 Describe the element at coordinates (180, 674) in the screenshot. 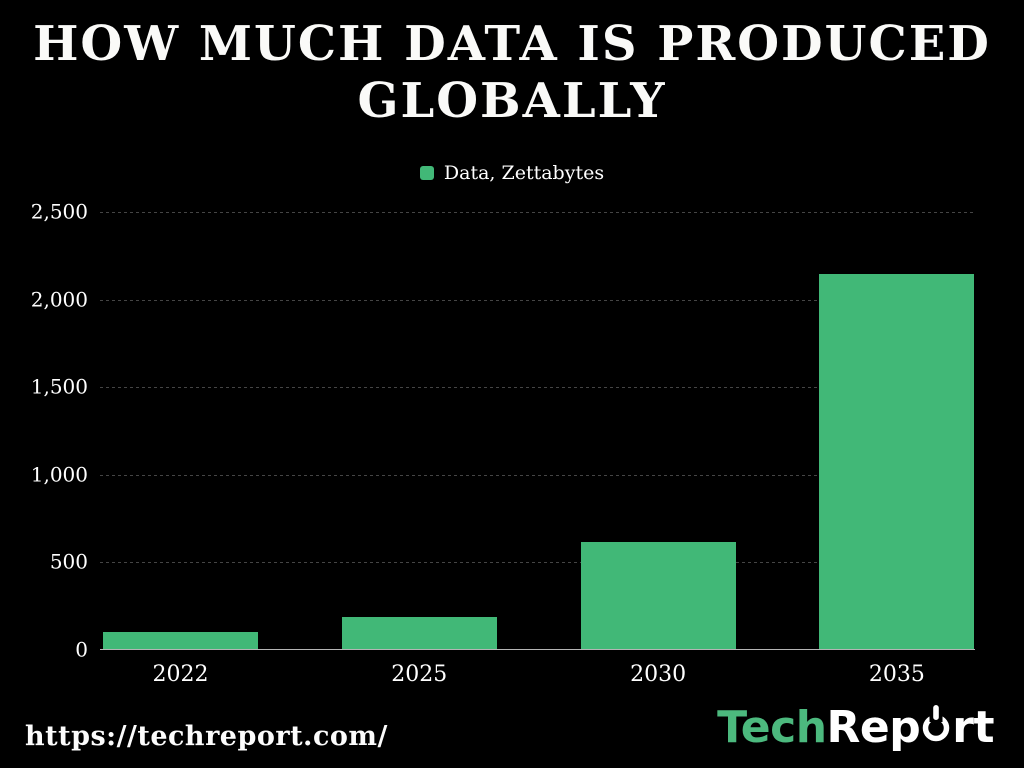

I see `x-tick-label: 2022` at that location.